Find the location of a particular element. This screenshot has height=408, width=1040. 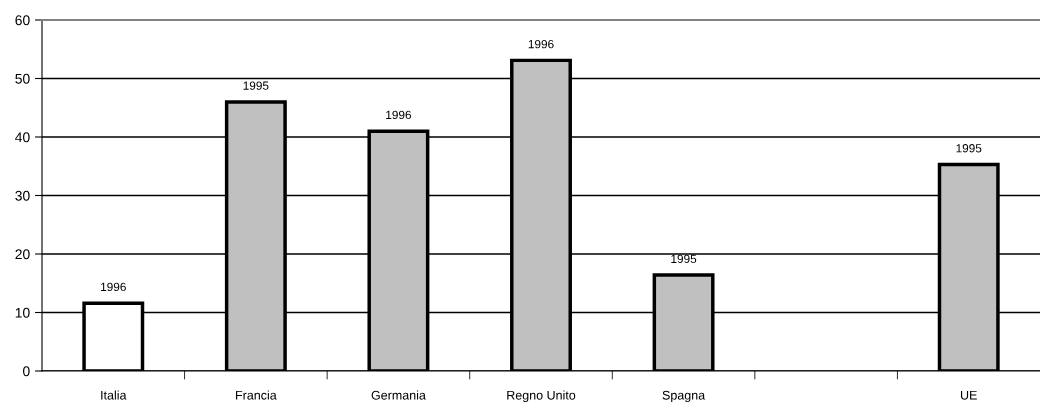

y-tick-label: 60 is located at coordinates (22, 20).